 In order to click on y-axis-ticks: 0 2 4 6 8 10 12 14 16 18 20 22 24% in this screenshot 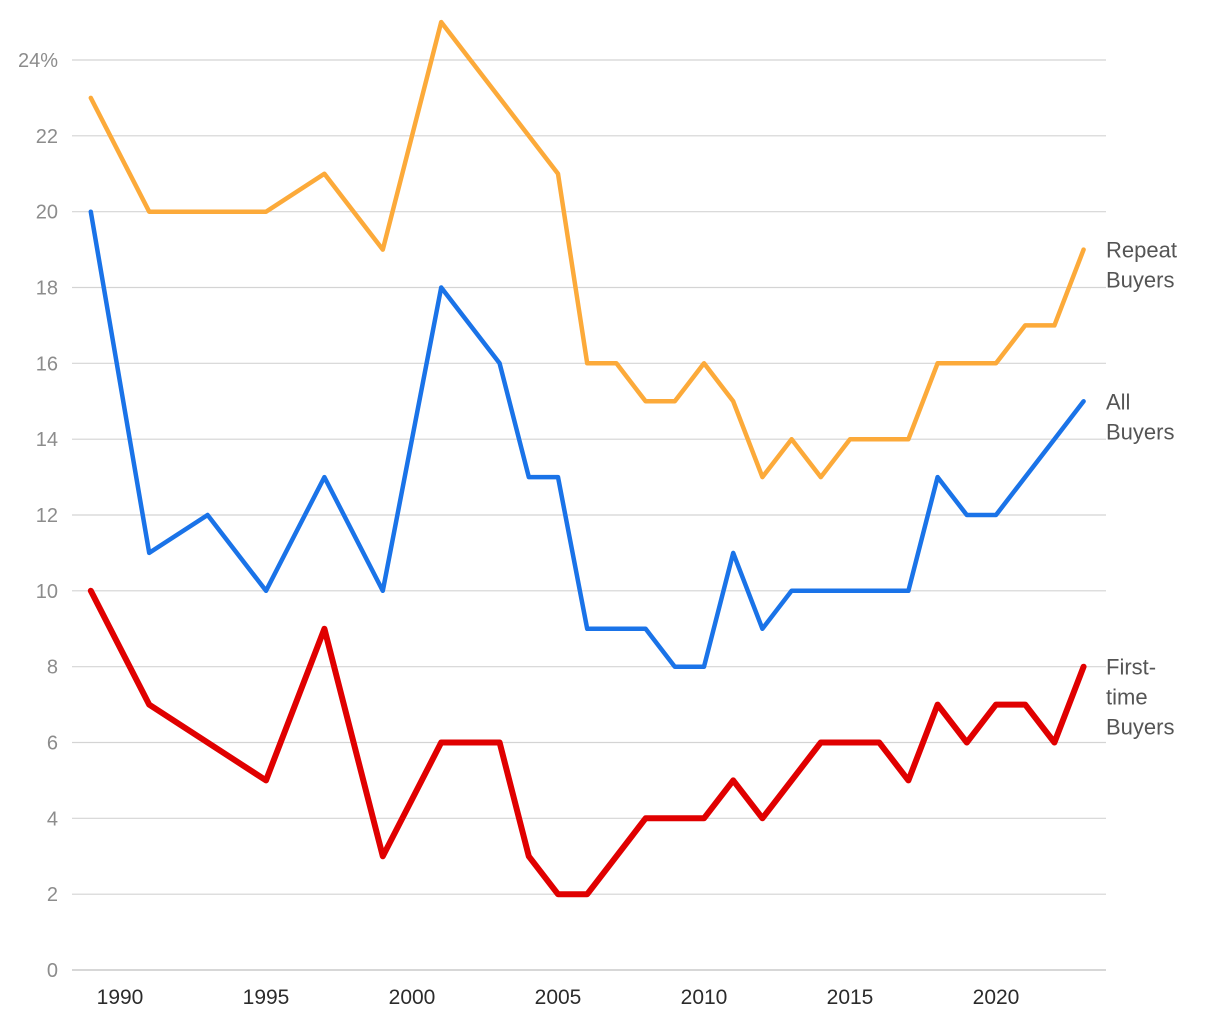, I will do `click(38, 516)`.